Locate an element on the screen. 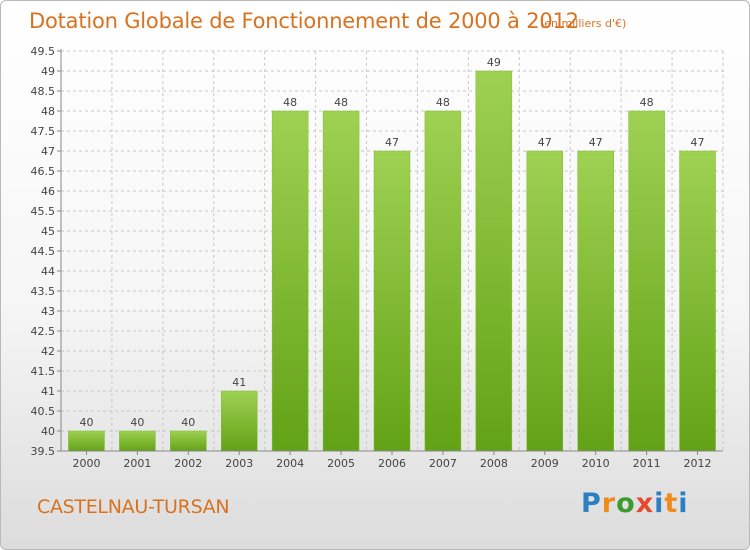 The image size is (750, 550). y-tick-label: 49 is located at coordinates (48, 71).